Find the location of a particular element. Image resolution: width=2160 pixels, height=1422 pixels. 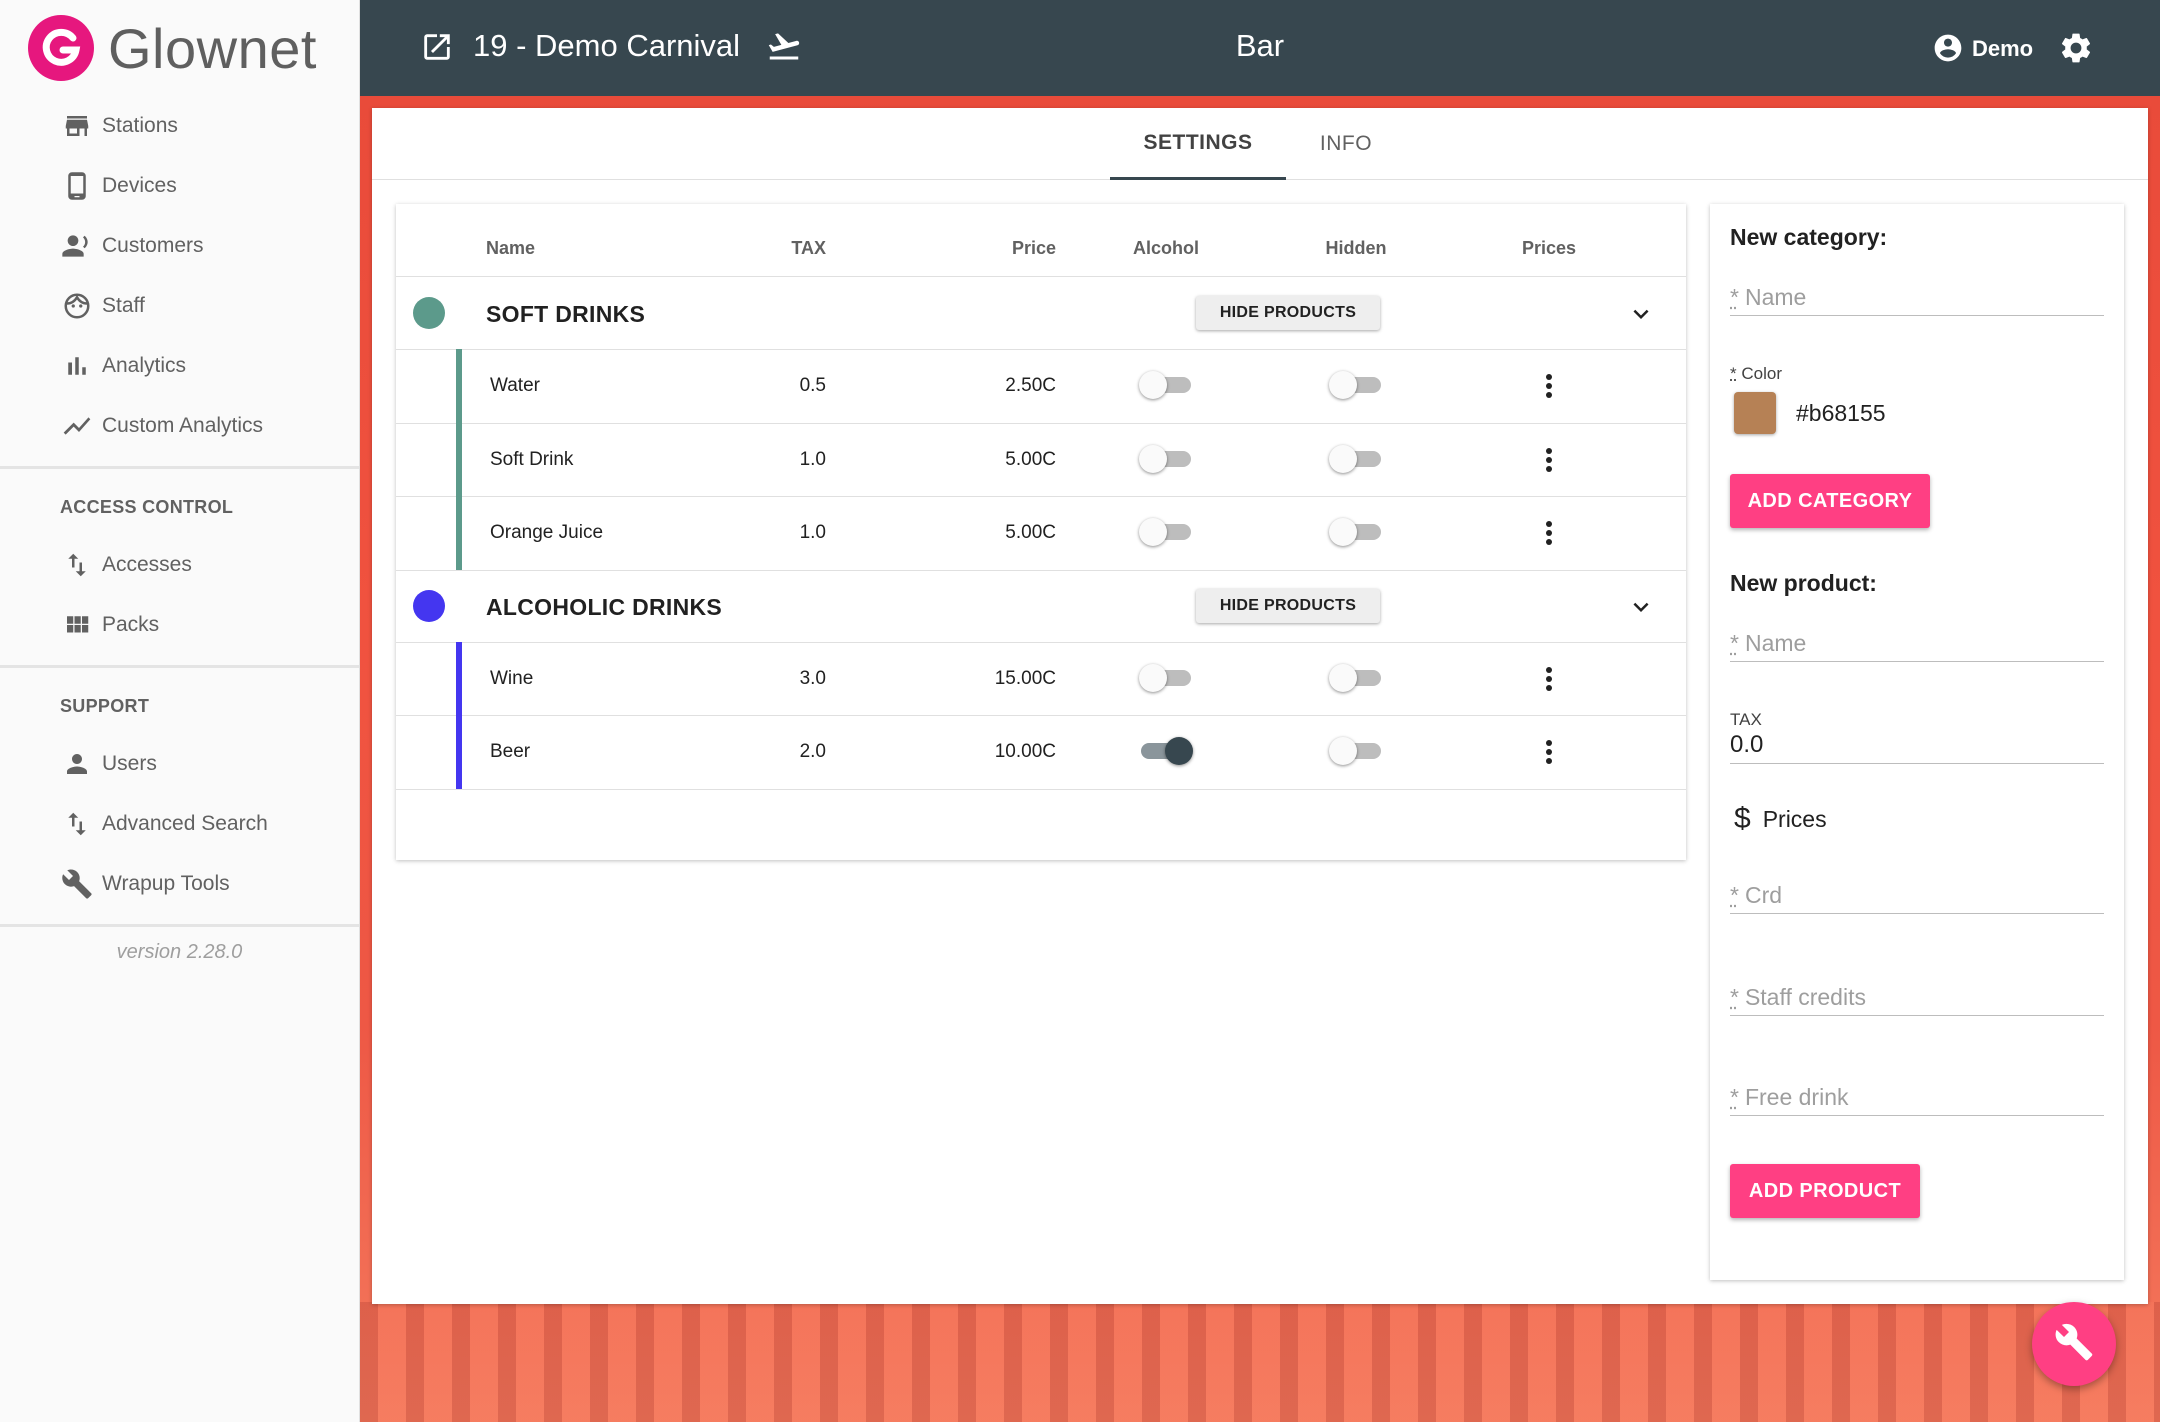

sidebar-item-staff: Staff is located at coordinates (179, 306).